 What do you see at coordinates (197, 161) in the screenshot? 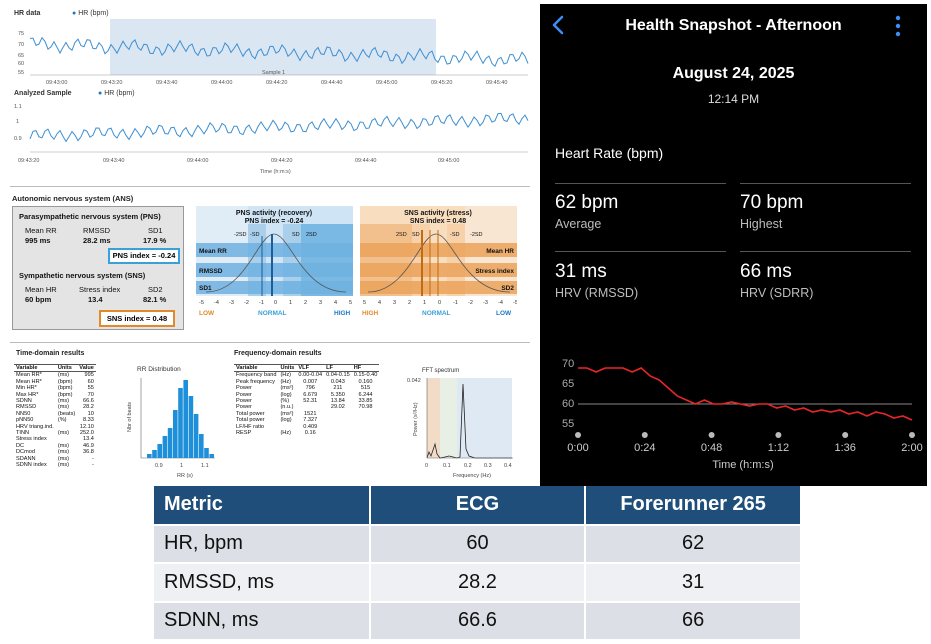
I see `an-xtick: 09:44:00` at bounding box center [197, 161].